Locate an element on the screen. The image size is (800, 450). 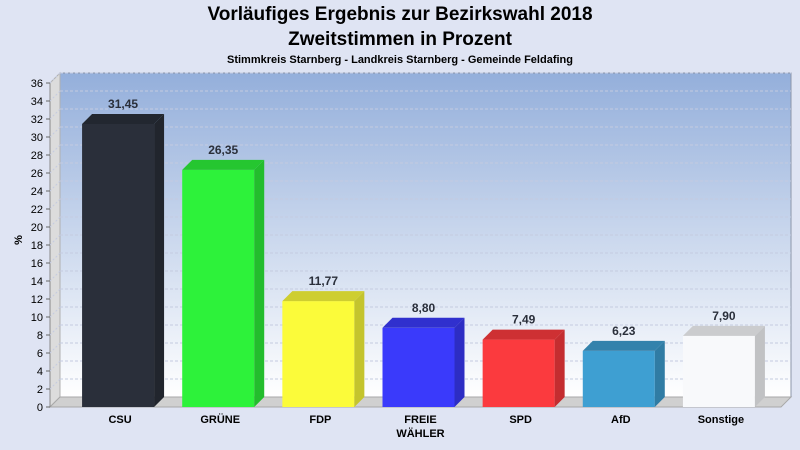
y-tick-label: 26 is located at coordinates (37, 174).